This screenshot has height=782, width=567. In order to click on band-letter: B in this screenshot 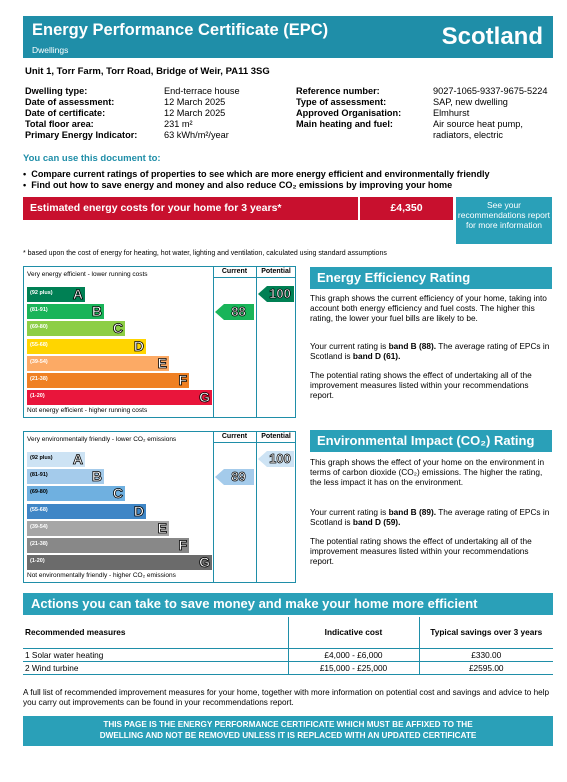, I will do `click(96, 476)`.